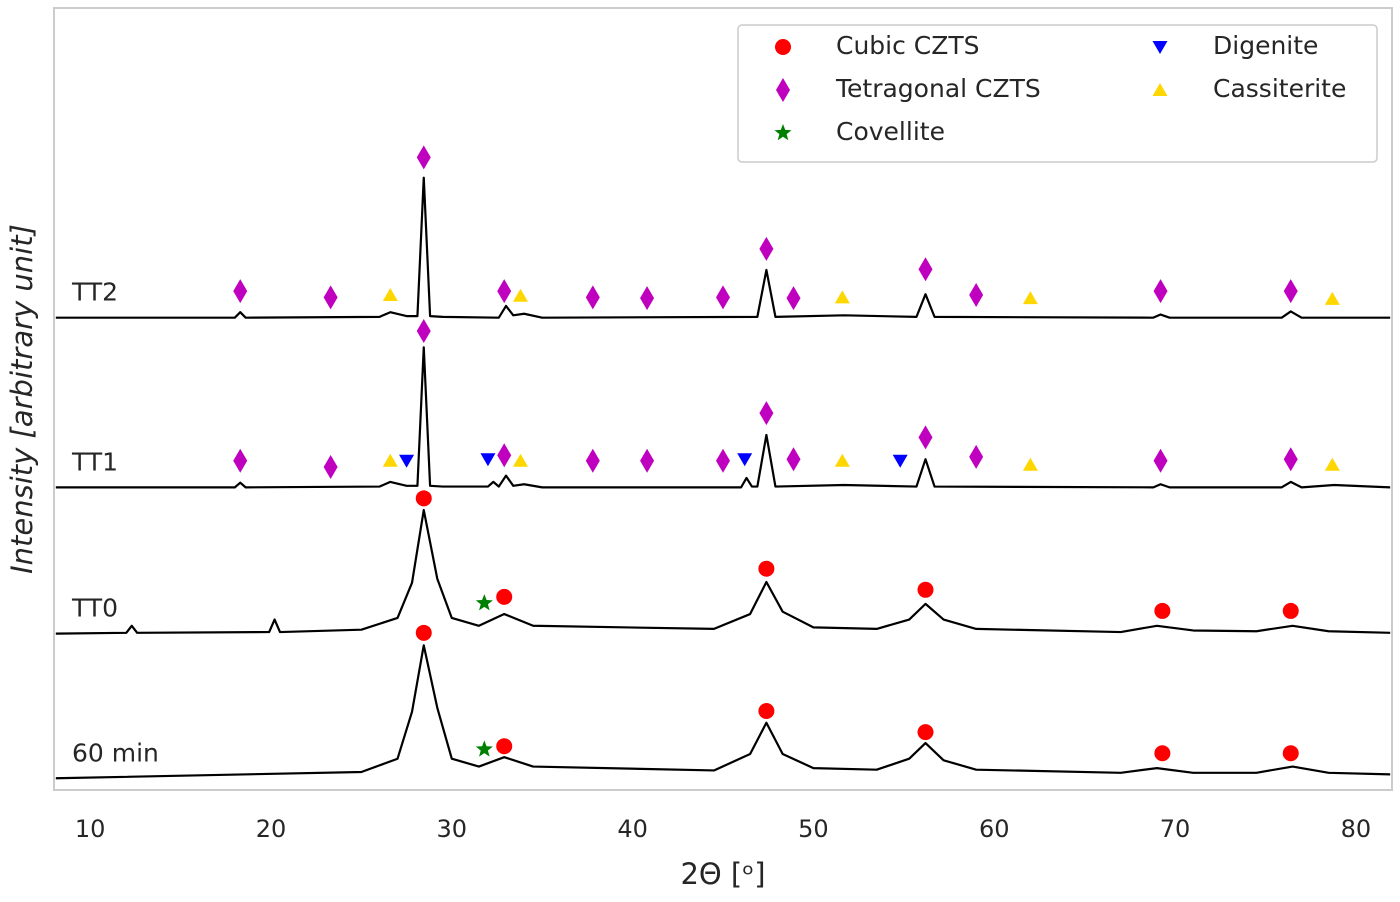 The width and height of the screenshot is (1400, 902). Describe the element at coordinates (722, 874) in the screenshot. I see `x-axis-label: 2Θ [ᵒ]` at that location.